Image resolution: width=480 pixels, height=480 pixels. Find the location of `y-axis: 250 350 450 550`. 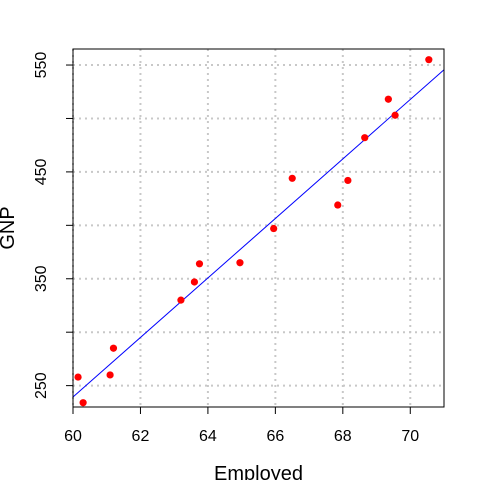

y-axis: 250 350 450 550 is located at coordinates (53, 225).